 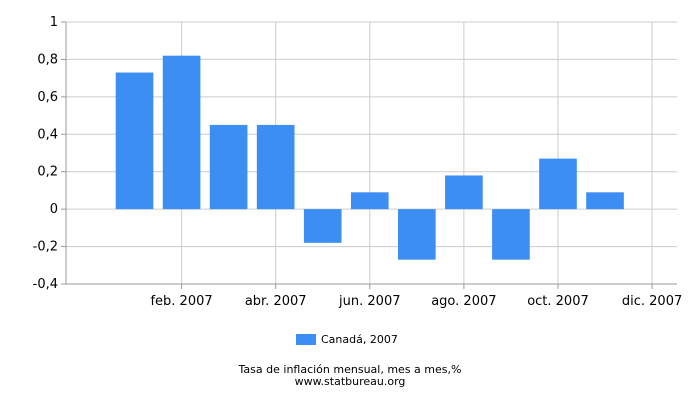 I want to click on y-tick-label: 0,8, so click(x=47, y=59).